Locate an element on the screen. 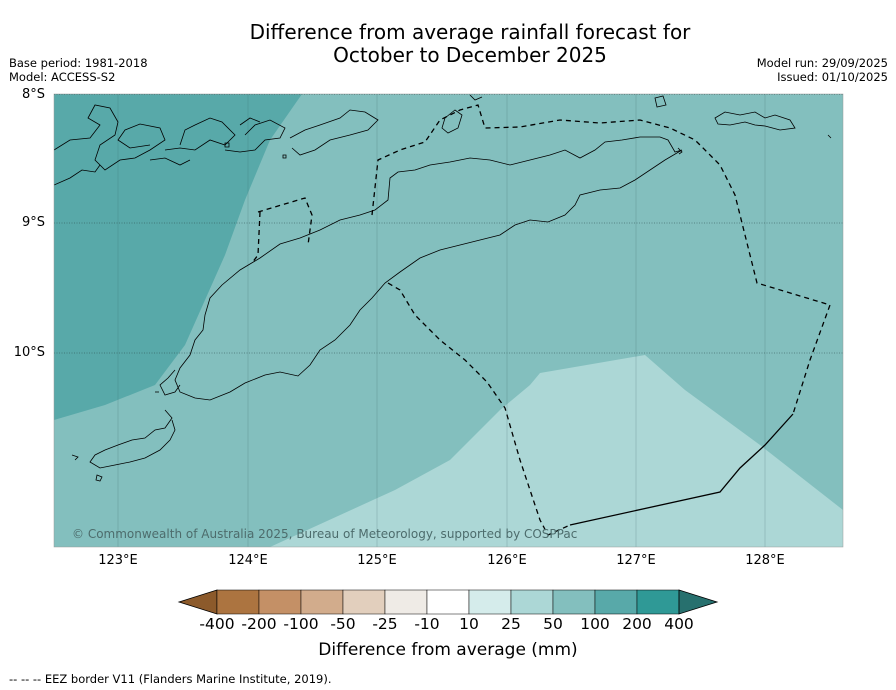  map-title-line-2: October to December 2025 is located at coordinates (470, 55).